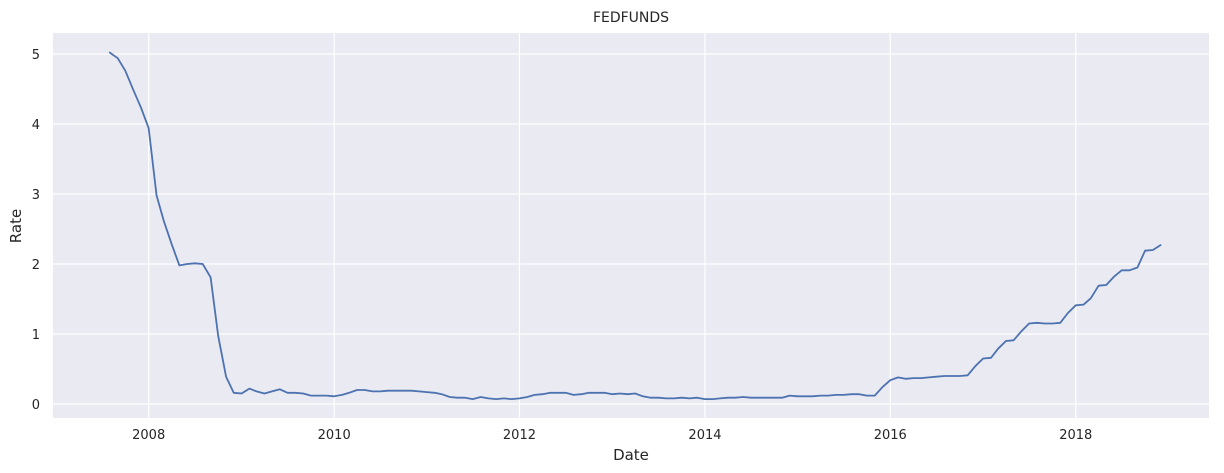 This screenshot has width=1224, height=473. What do you see at coordinates (16, 226) in the screenshot?
I see `y-axis-title: Rate` at bounding box center [16, 226].